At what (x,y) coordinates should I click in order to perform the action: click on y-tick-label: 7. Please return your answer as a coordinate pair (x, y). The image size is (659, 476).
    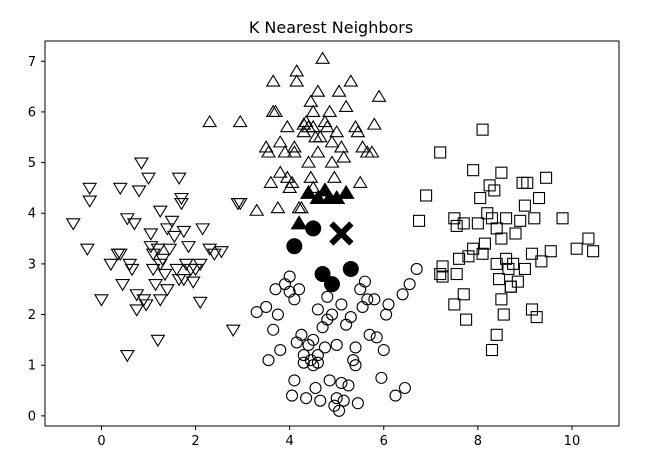
    Looking at the image, I should click on (32, 62).